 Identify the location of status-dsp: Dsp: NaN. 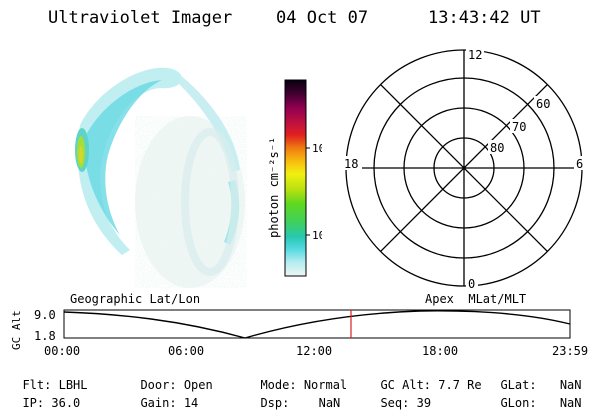
(293, 396).